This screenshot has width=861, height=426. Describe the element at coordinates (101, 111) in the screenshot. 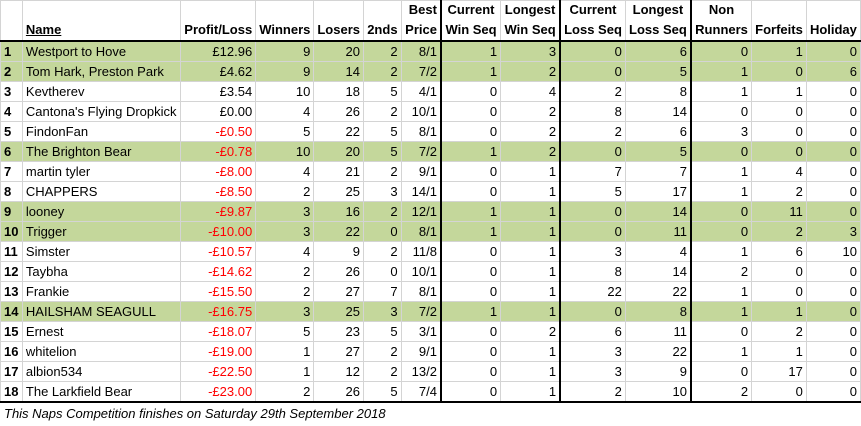

I see `row-player-name: Cantona's Flying Dropkick` at that location.